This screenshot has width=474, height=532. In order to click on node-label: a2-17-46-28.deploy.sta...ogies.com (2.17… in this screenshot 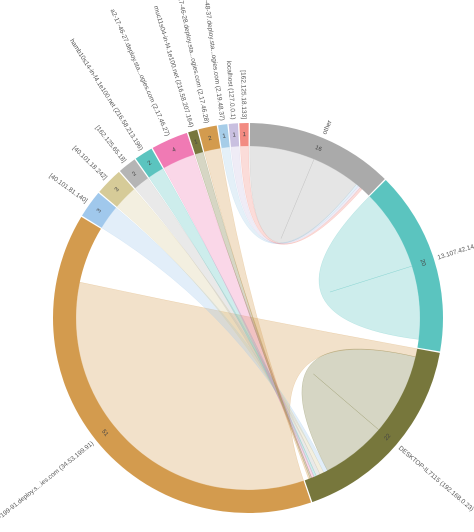, I will do `click(192, 62)`.